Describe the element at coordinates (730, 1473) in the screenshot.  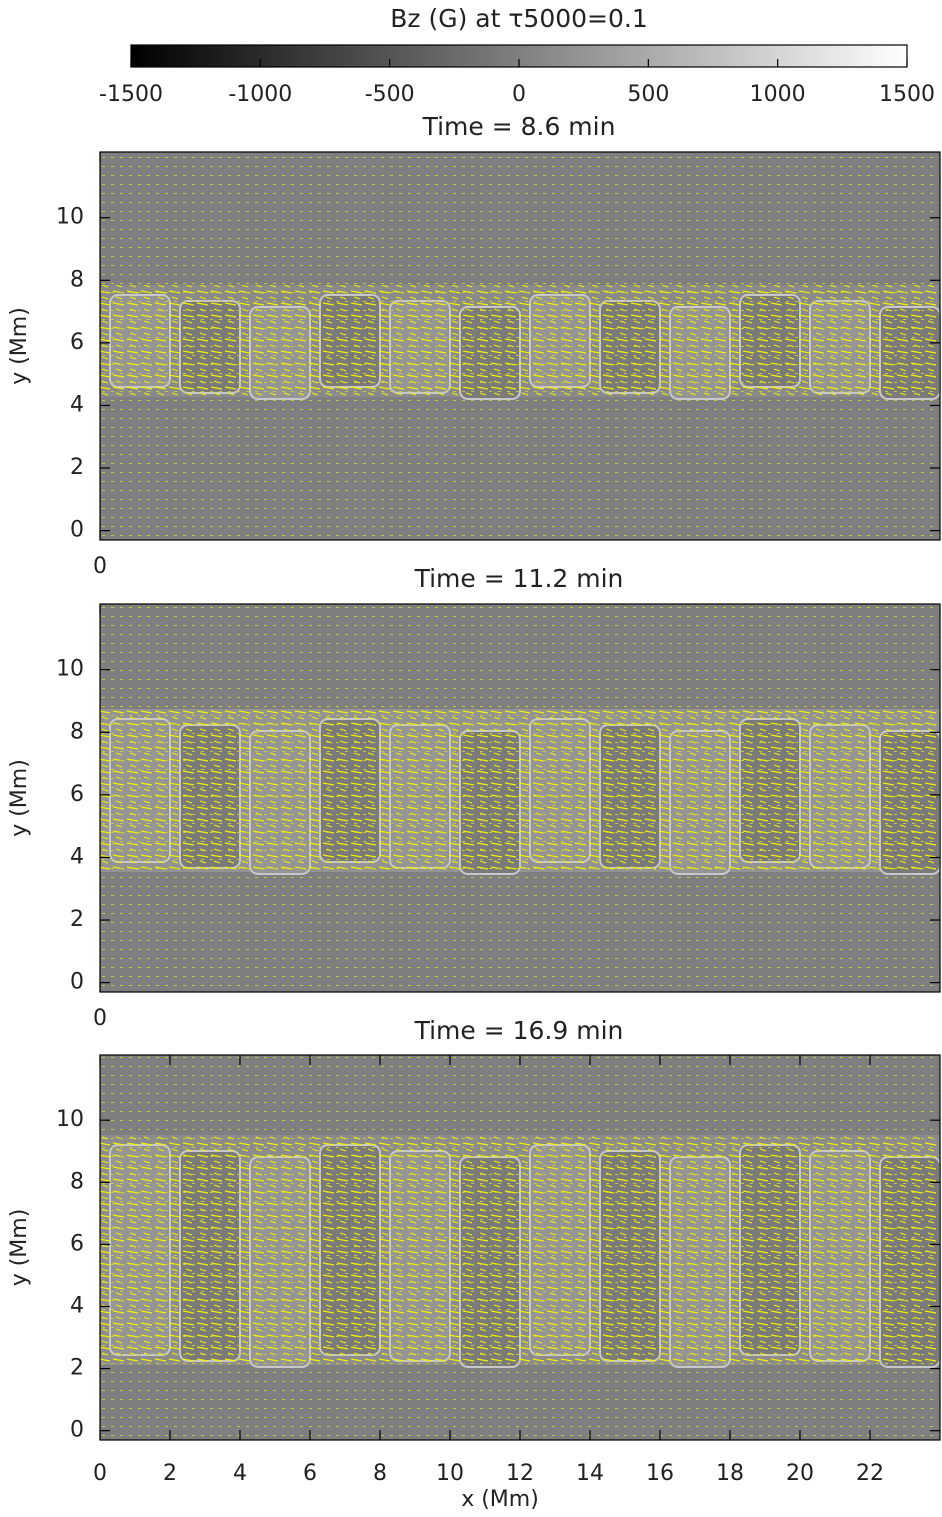
I see `x-tick-label: 18` at that location.